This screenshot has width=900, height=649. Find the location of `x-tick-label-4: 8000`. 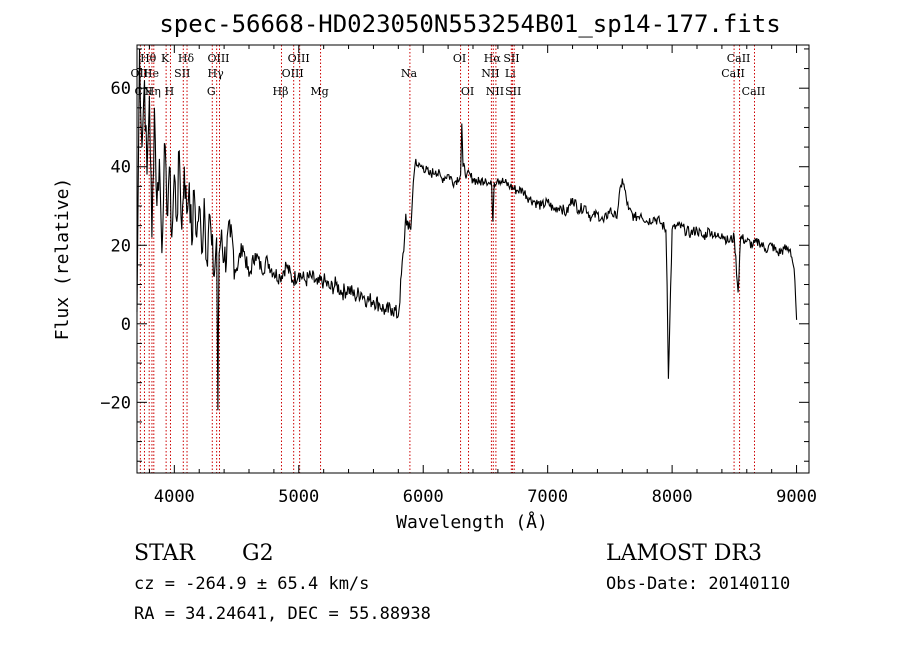

x-tick-label-4: 8000 is located at coordinates (672, 497).